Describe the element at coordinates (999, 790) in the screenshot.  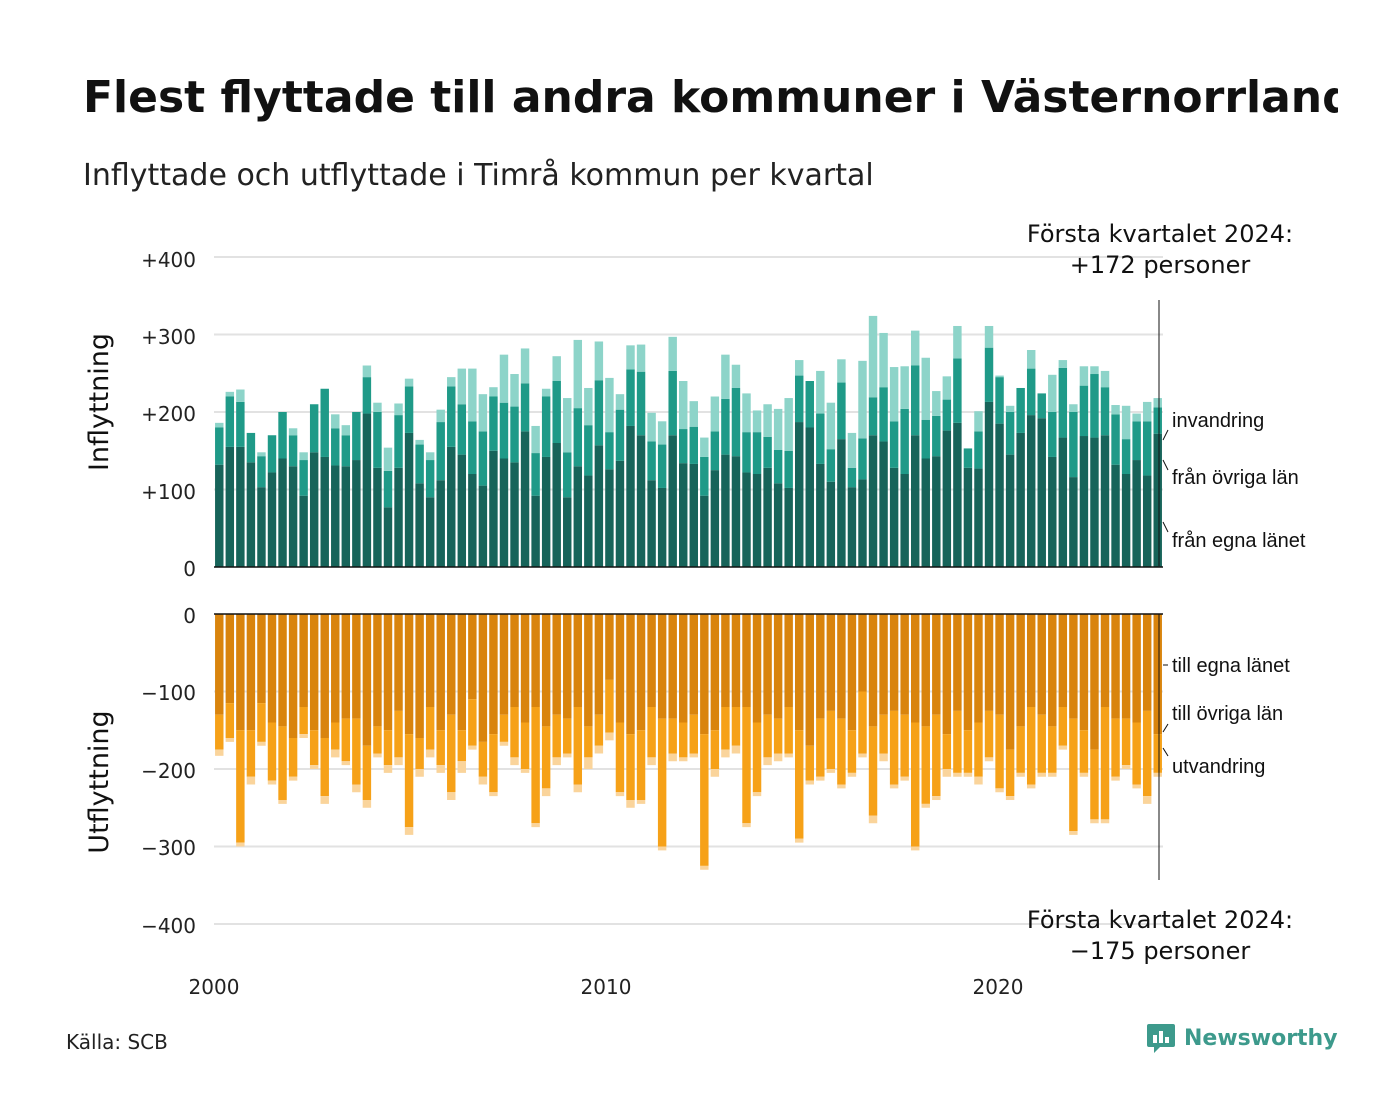
I see `bar-outflow-s2-q74` at that location.